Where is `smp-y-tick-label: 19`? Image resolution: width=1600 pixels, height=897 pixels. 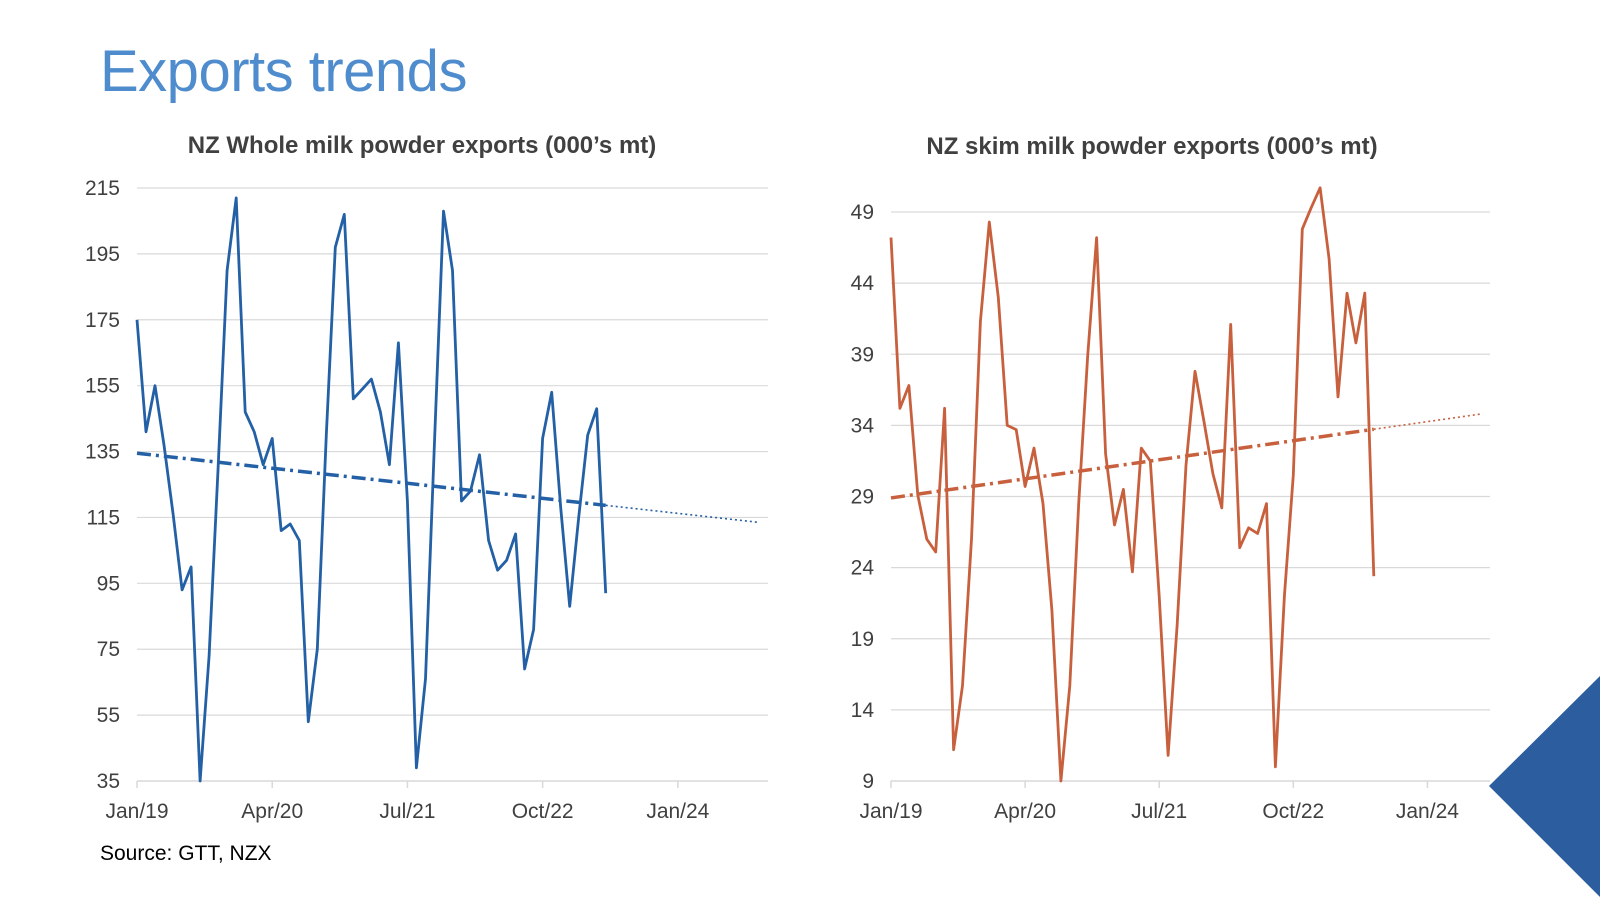 smp-y-tick-label: 19 is located at coordinates (862, 639).